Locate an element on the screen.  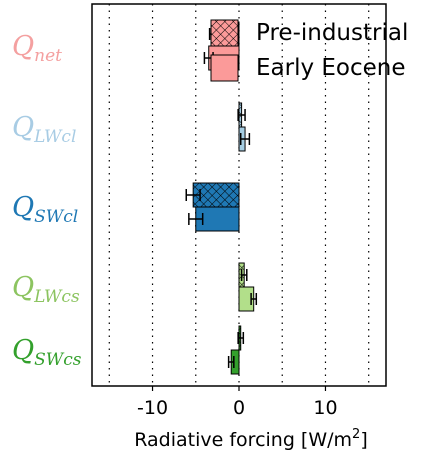
category-label-sub: LWcl is located at coordinates (54, 137).